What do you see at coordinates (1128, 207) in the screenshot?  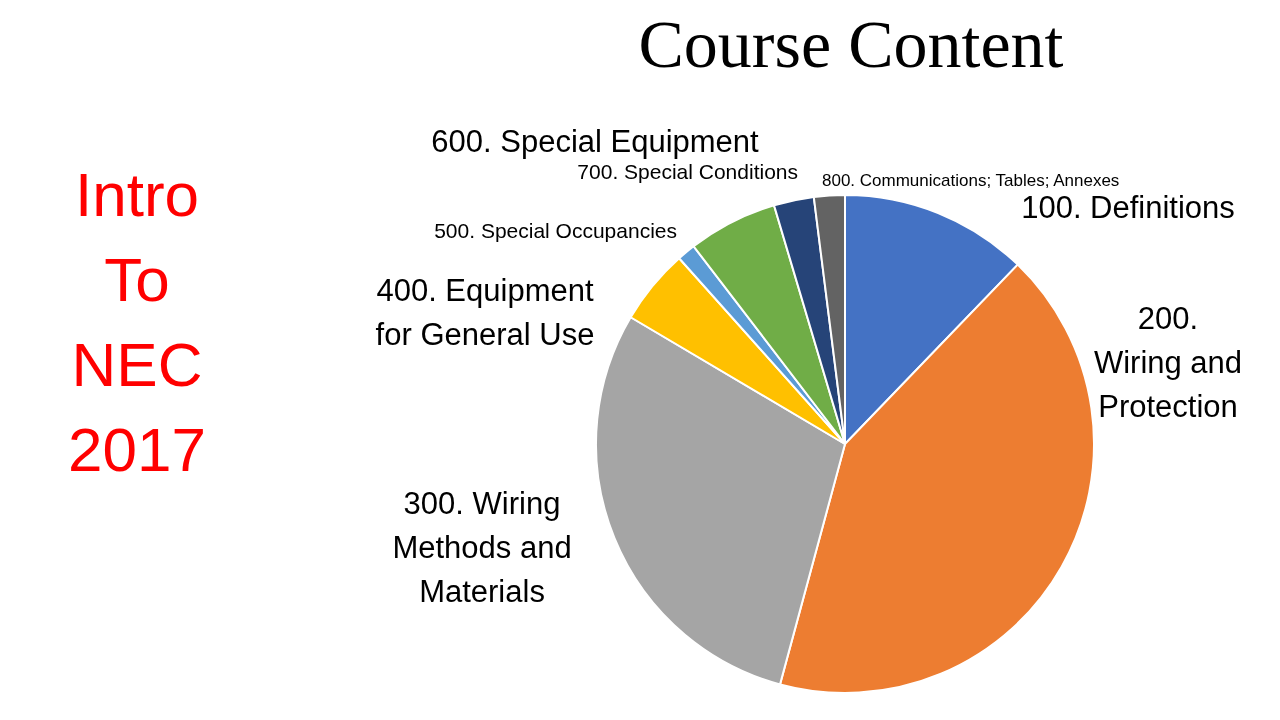 I see `slice-label: 100. Definitions` at bounding box center [1128, 207].